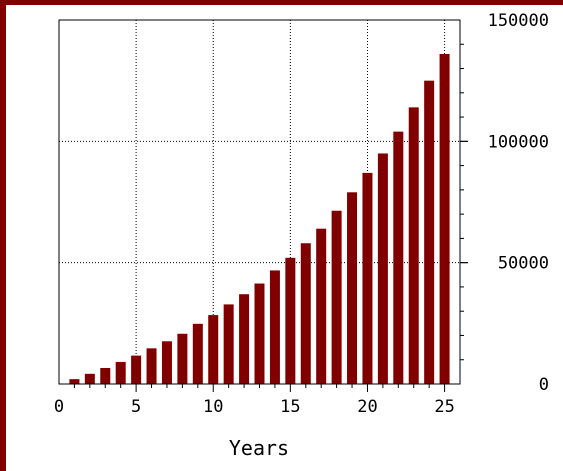 The width and height of the screenshot is (563, 471). What do you see at coordinates (367, 407) in the screenshot?
I see `x-tick-label: 20` at bounding box center [367, 407].